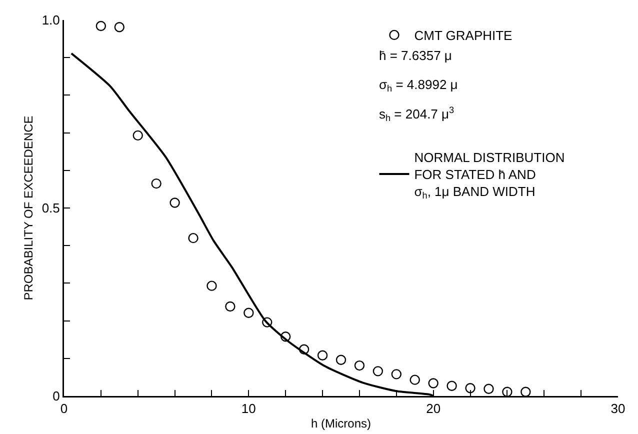  What do you see at coordinates (618, 408) in the screenshot?
I see `x-tick-label: 30` at bounding box center [618, 408].